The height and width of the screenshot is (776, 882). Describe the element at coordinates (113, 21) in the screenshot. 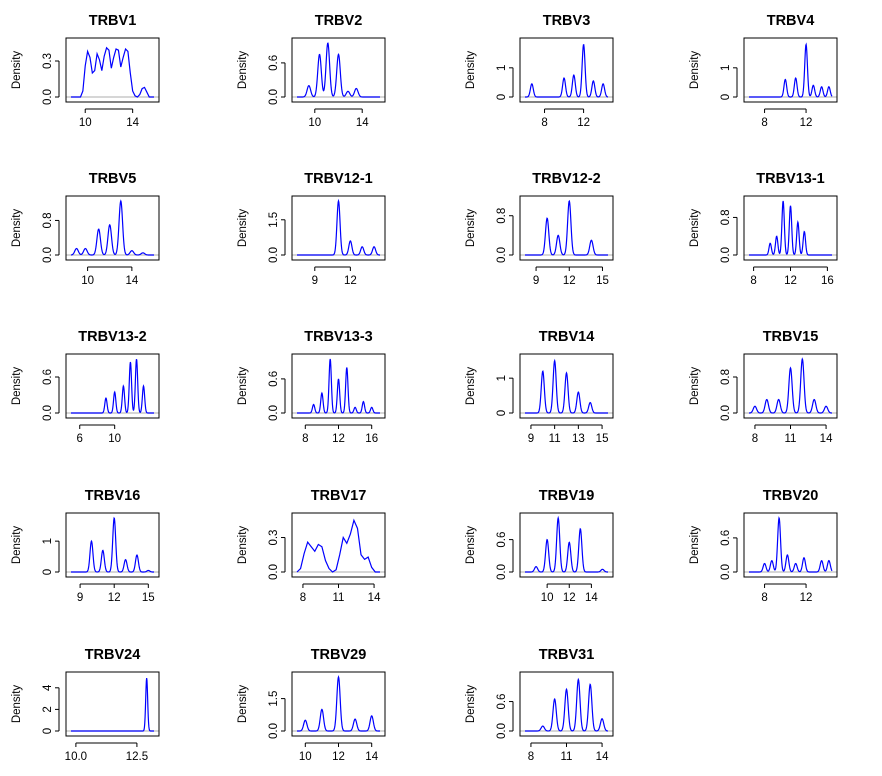

I see `panel-title: TRBV1` at that location.